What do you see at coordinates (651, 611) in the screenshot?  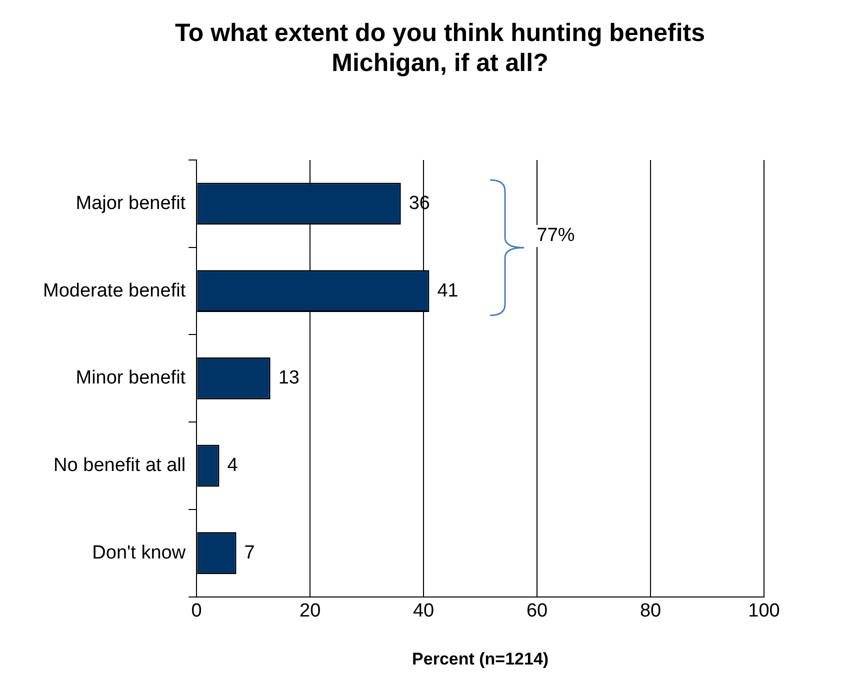 I see `x-tick-label: 80` at bounding box center [651, 611].